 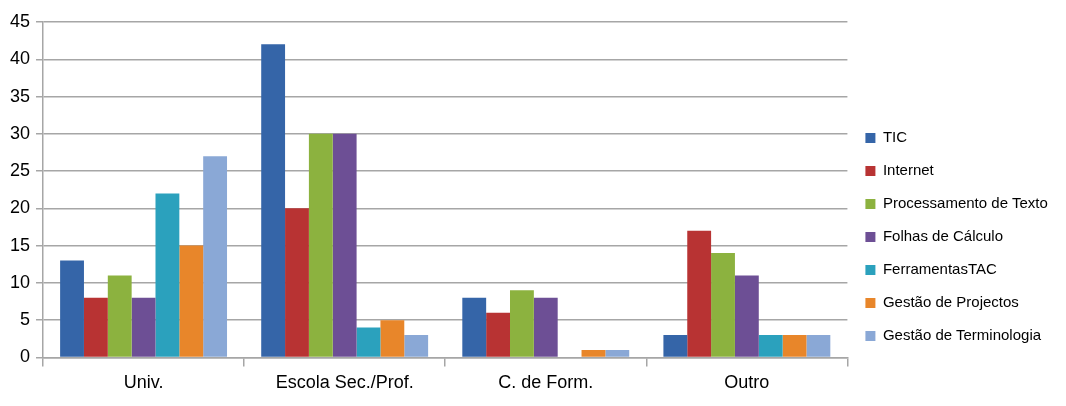 I want to click on legend-label: Gestão de Projectos, so click(x=950, y=302).